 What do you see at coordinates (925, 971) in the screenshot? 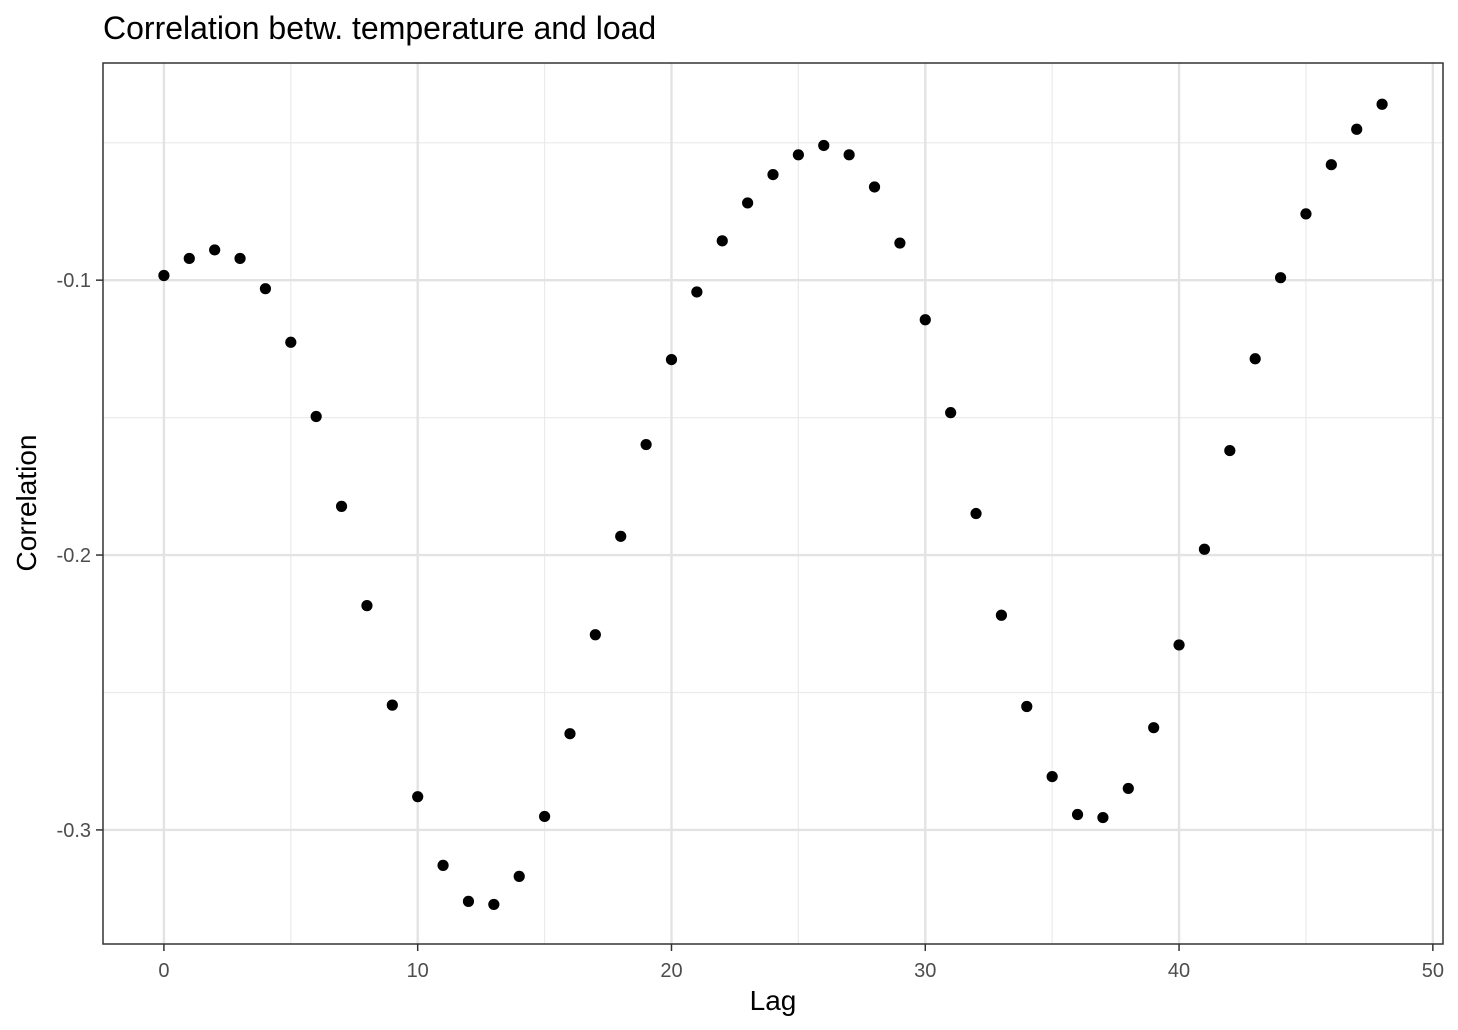
I see `x-tick-label: 30` at bounding box center [925, 971].